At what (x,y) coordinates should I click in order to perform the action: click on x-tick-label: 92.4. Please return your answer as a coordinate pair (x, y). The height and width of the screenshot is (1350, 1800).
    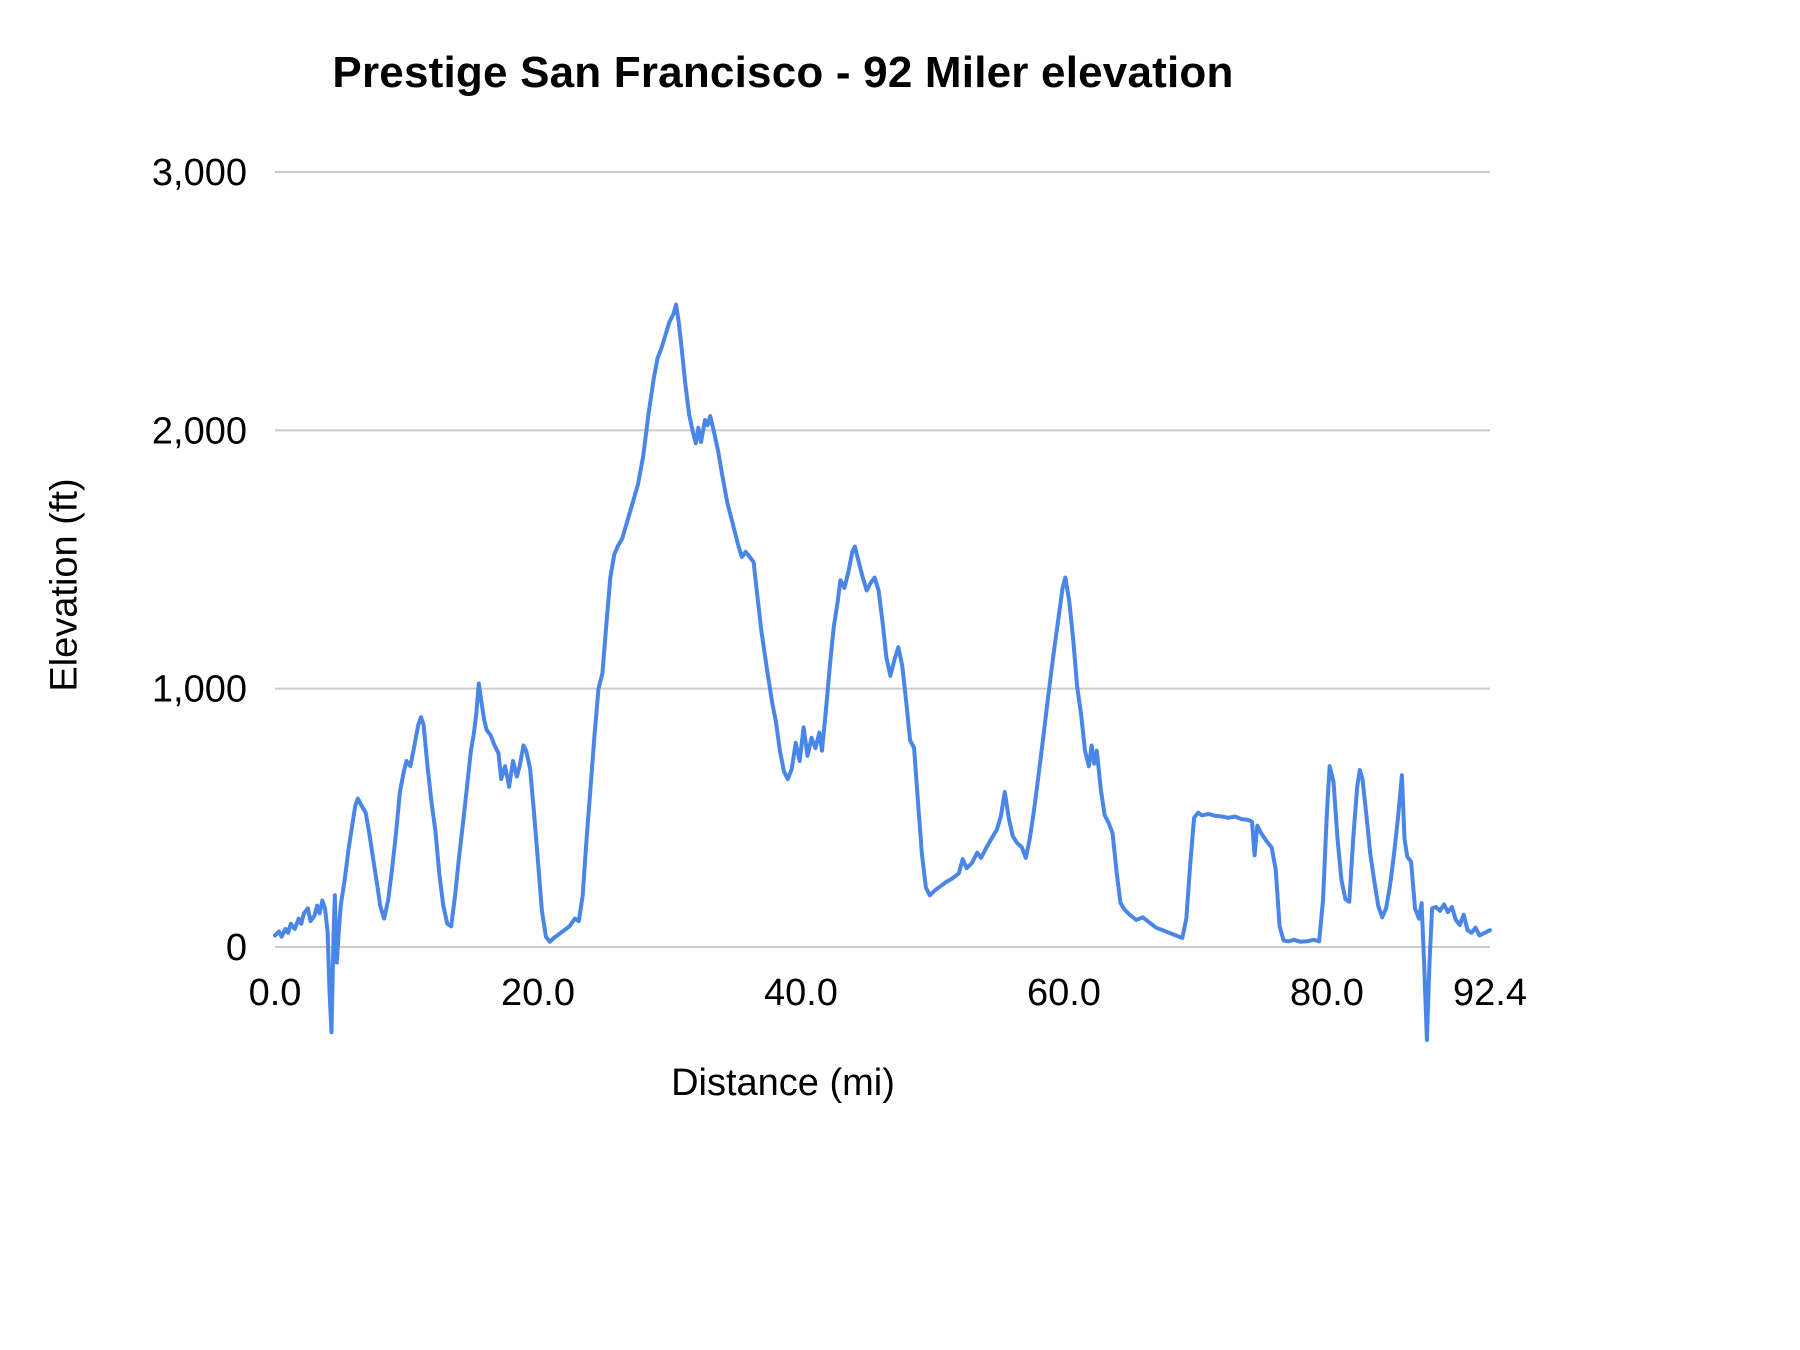
    Looking at the image, I should click on (1490, 993).